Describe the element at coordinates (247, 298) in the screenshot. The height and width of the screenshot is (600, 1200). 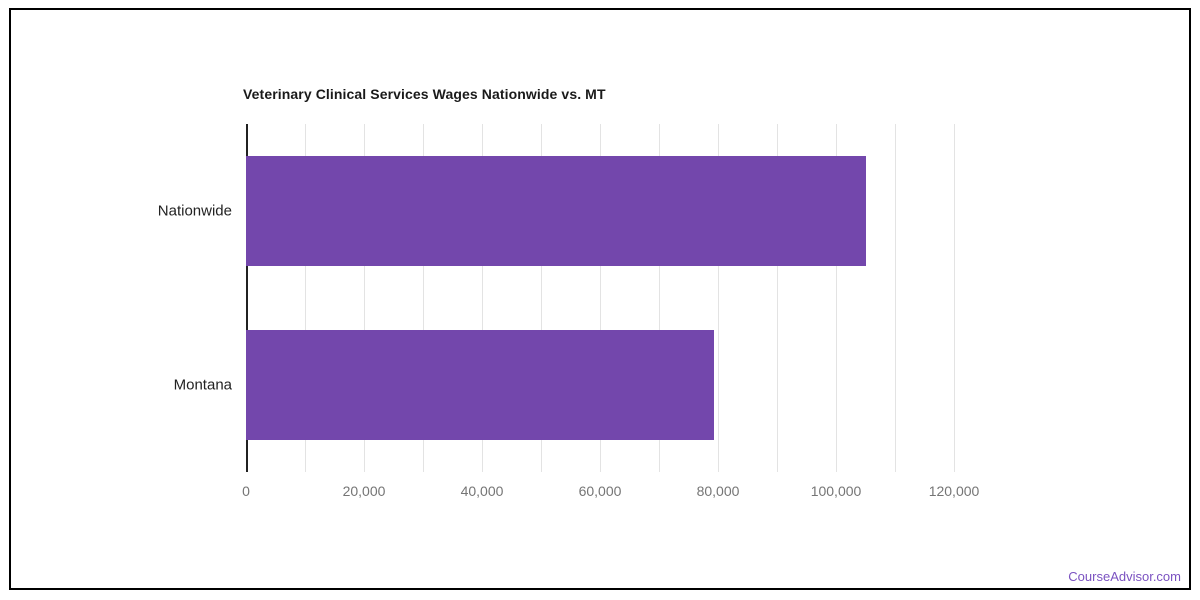
I see `y-axis-line` at that location.